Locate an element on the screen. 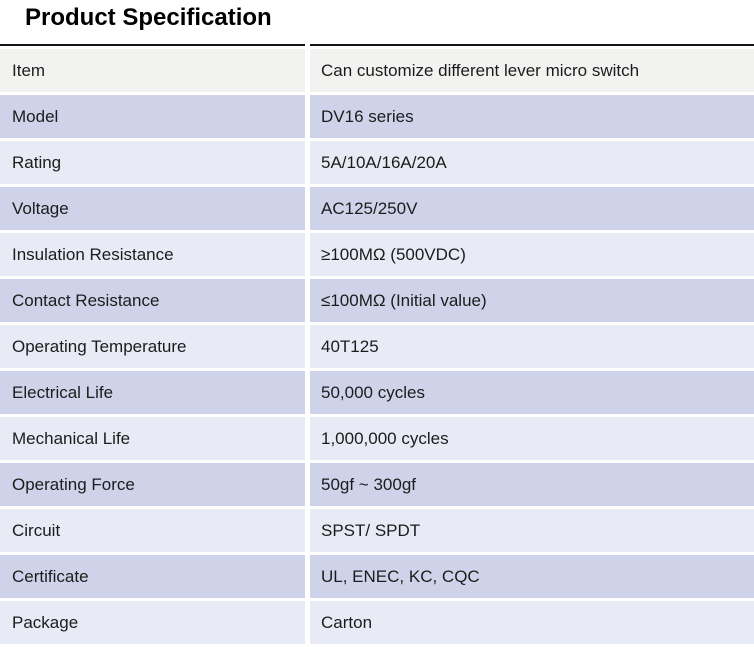 The height and width of the screenshot is (647, 754). spec-label-cell: Rating is located at coordinates (152, 162).